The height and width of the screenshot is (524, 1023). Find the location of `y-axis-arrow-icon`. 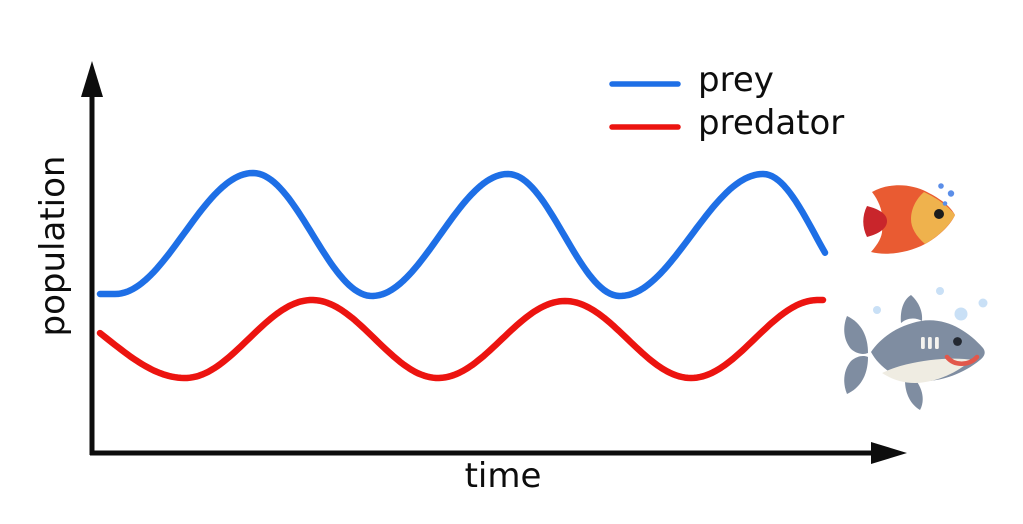

y-axis-arrow-icon is located at coordinates (92, 79).